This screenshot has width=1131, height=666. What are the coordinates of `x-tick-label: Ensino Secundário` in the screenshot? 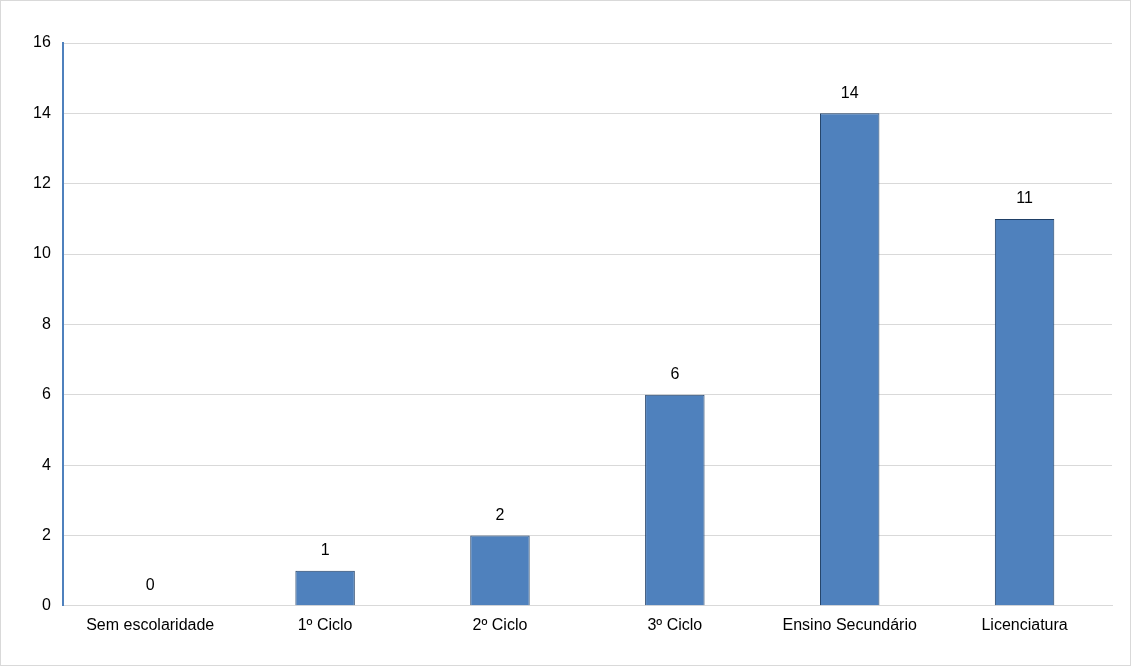 It's located at (849, 624).